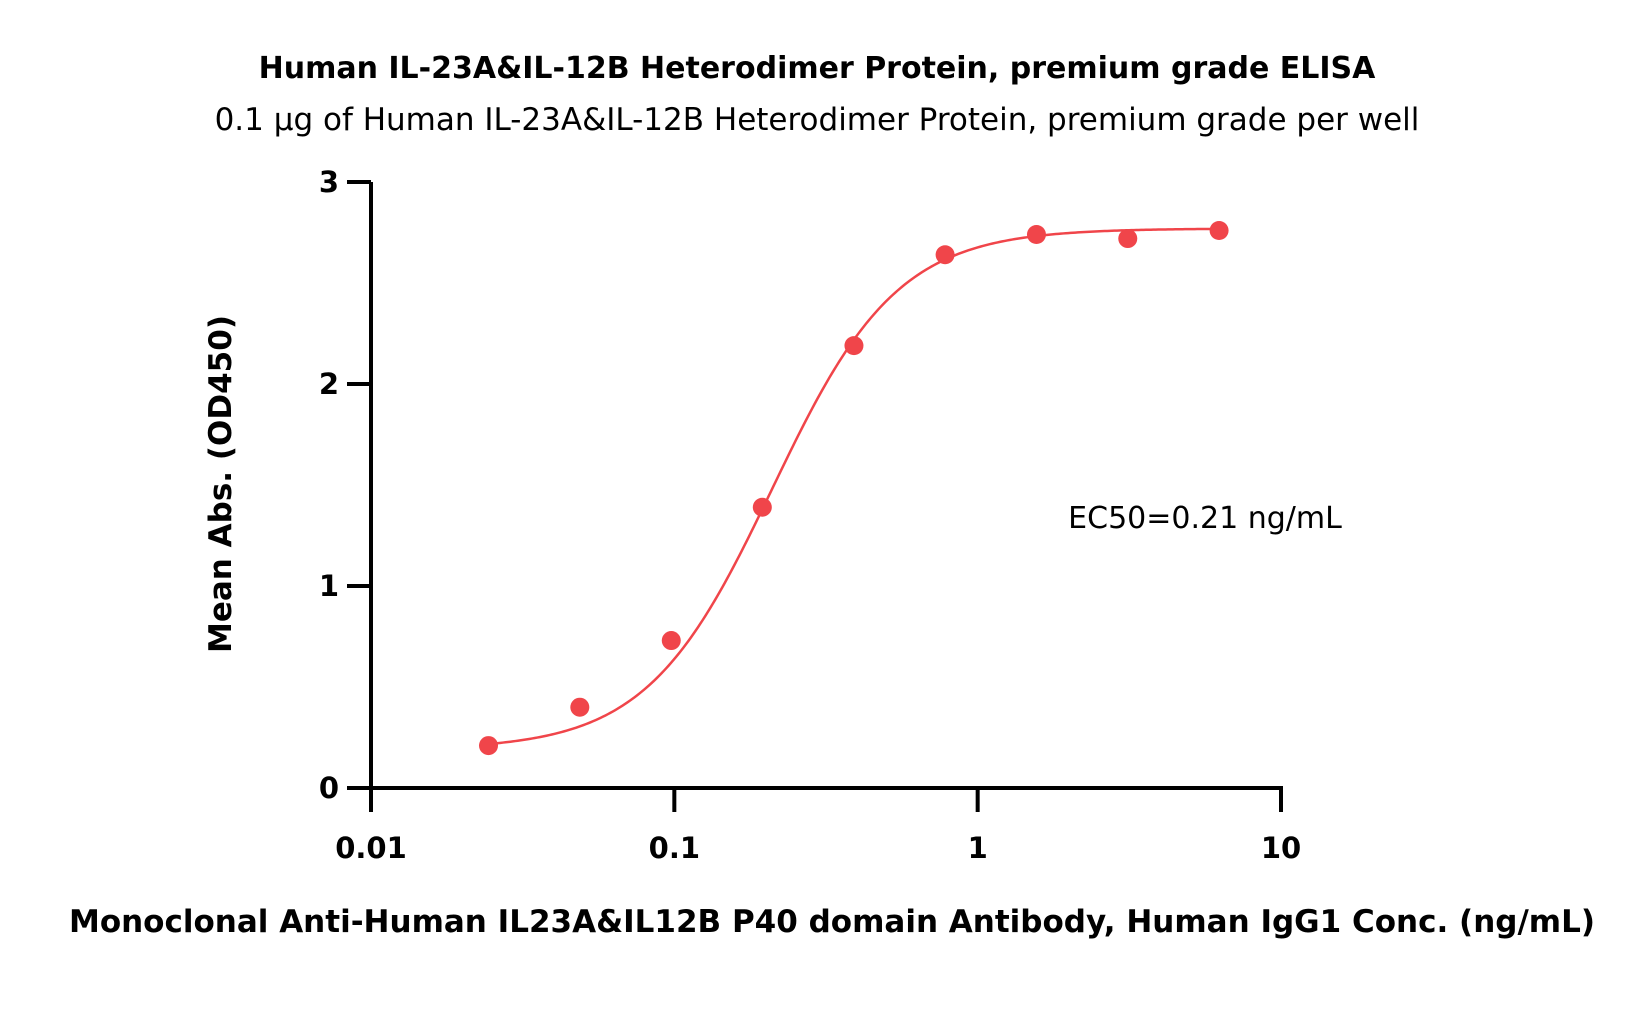 The width and height of the screenshot is (1635, 1035). What do you see at coordinates (674, 848) in the screenshot?
I see `x-tick-label: 0.1` at bounding box center [674, 848].